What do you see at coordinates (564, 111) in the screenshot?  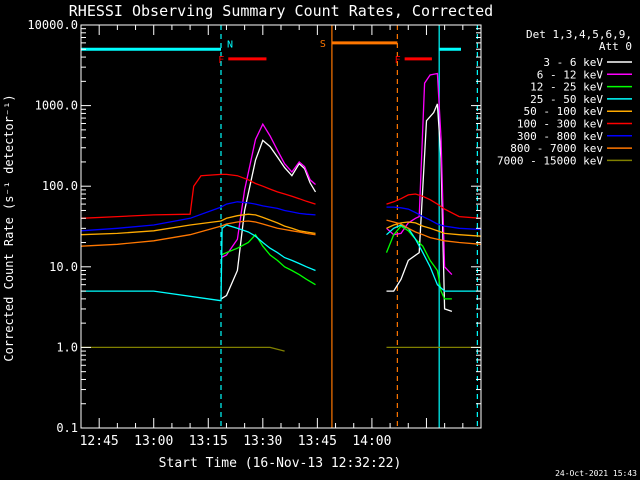 I see `legend-label-4: 50 - 100 keV` at bounding box center [564, 111].